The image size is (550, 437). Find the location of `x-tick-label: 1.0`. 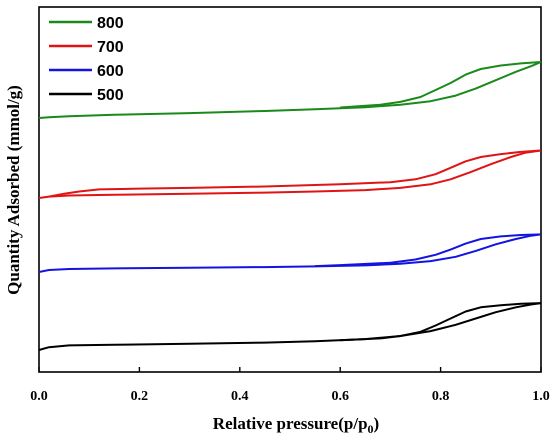

x-tick-label: 1.0 is located at coordinates (541, 396).